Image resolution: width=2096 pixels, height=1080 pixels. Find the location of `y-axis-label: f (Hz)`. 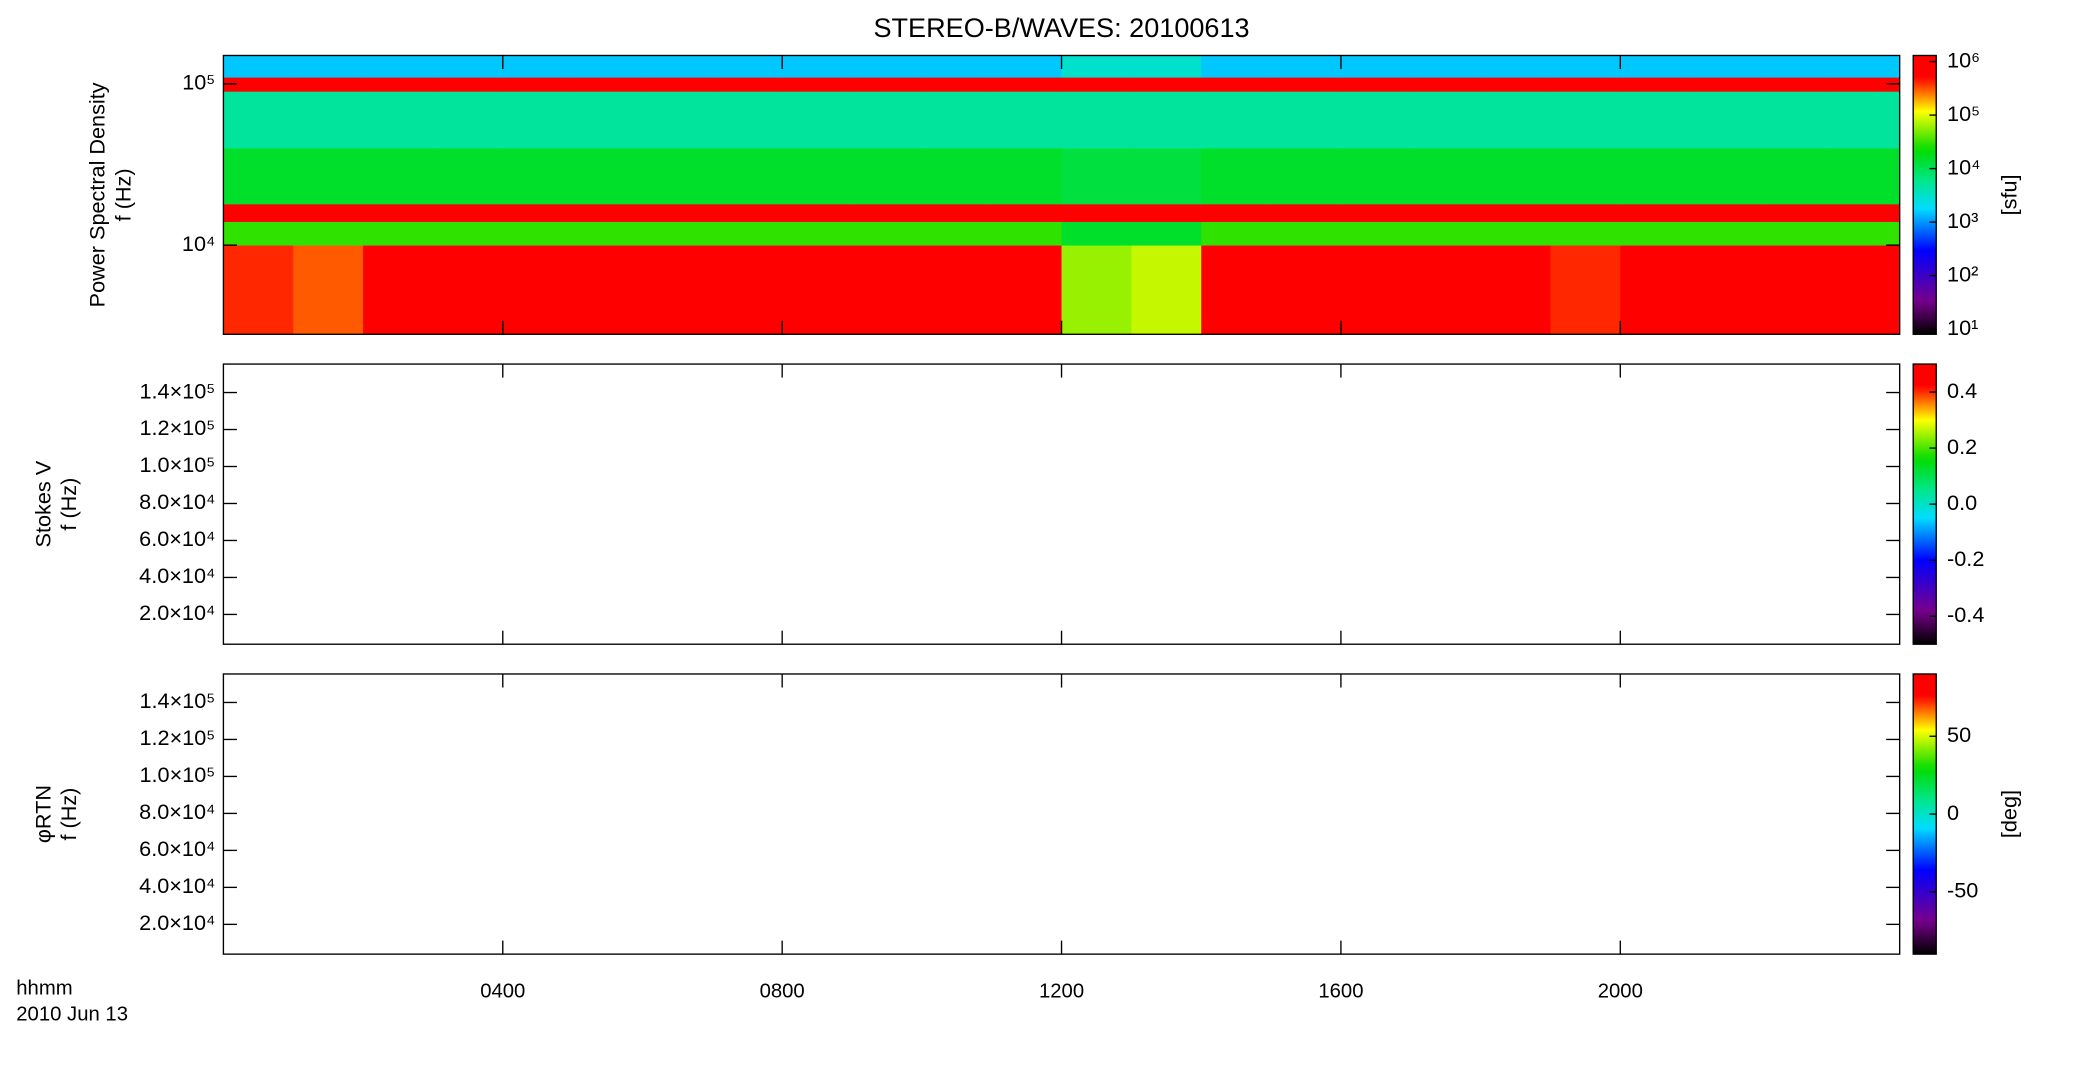

y-axis-label: f (Hz) is located at coordinates (68, 814).